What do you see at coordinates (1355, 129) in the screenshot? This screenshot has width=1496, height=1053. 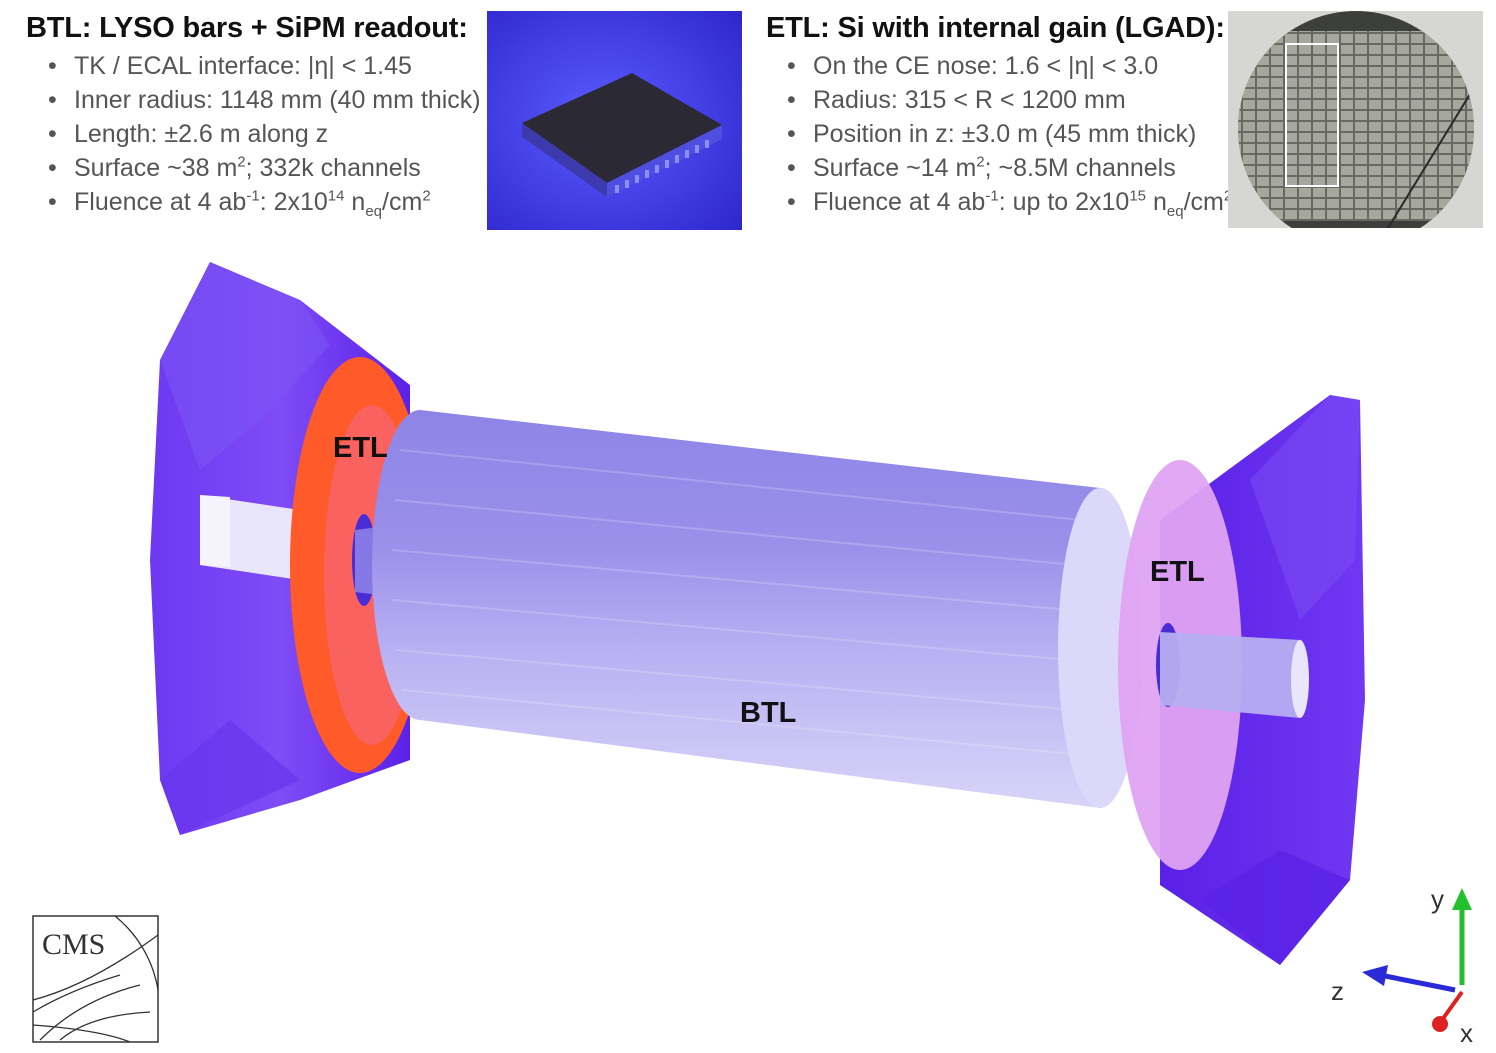 I see `lgad-wafer-photo` at bounding box center [1355, 129].